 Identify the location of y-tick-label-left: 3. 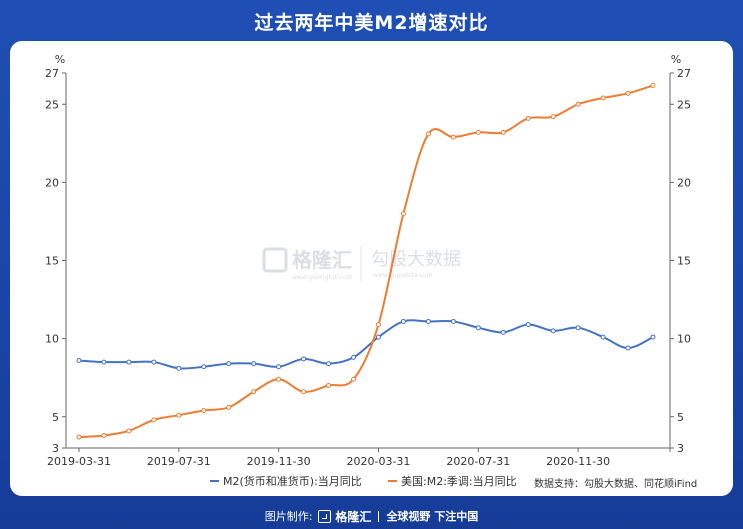
(55, 448).